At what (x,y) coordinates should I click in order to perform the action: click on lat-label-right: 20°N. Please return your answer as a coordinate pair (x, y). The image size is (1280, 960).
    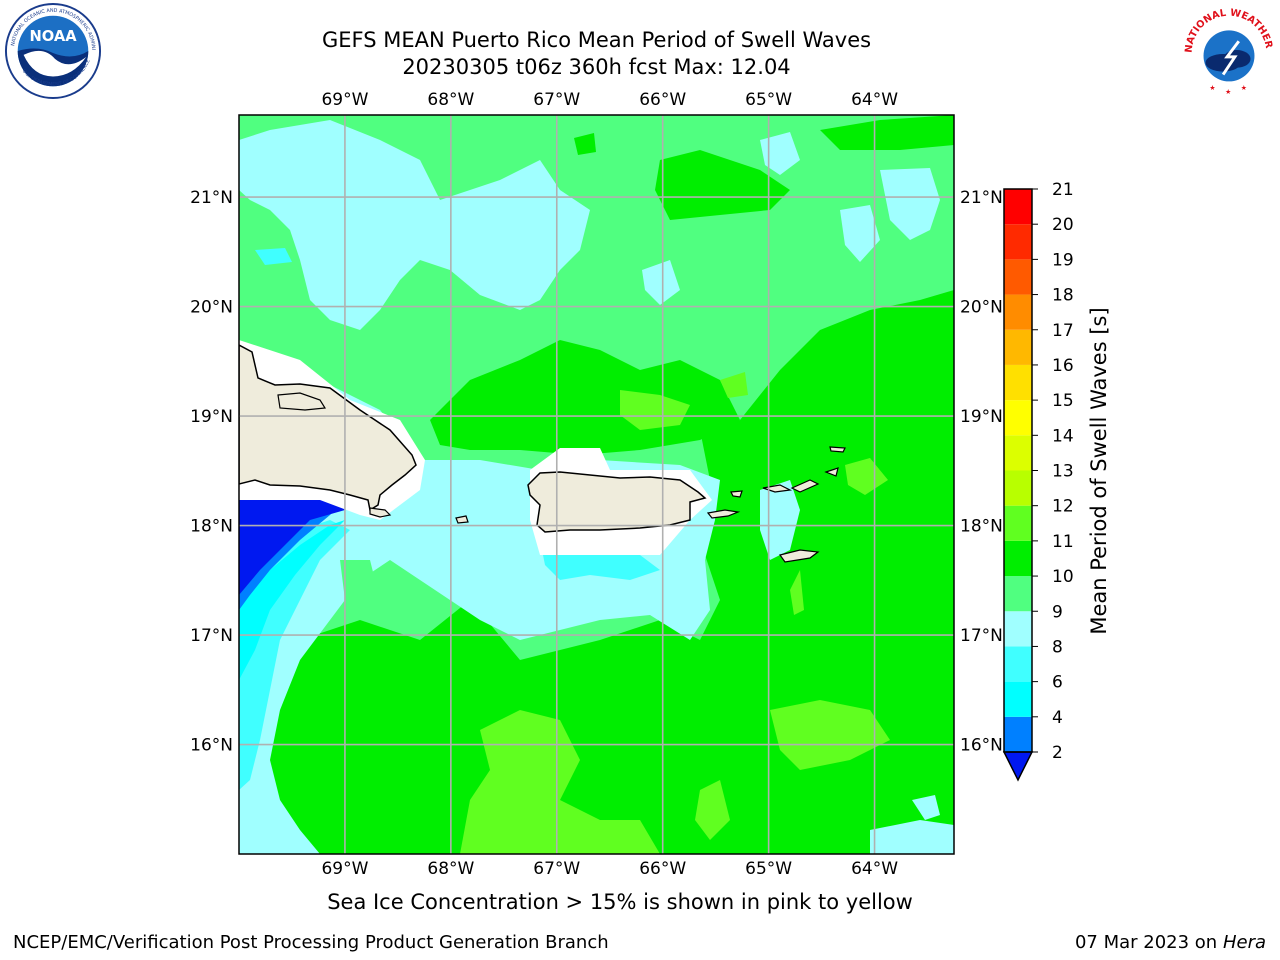
    Looking at the image, I should click on (981, 308).